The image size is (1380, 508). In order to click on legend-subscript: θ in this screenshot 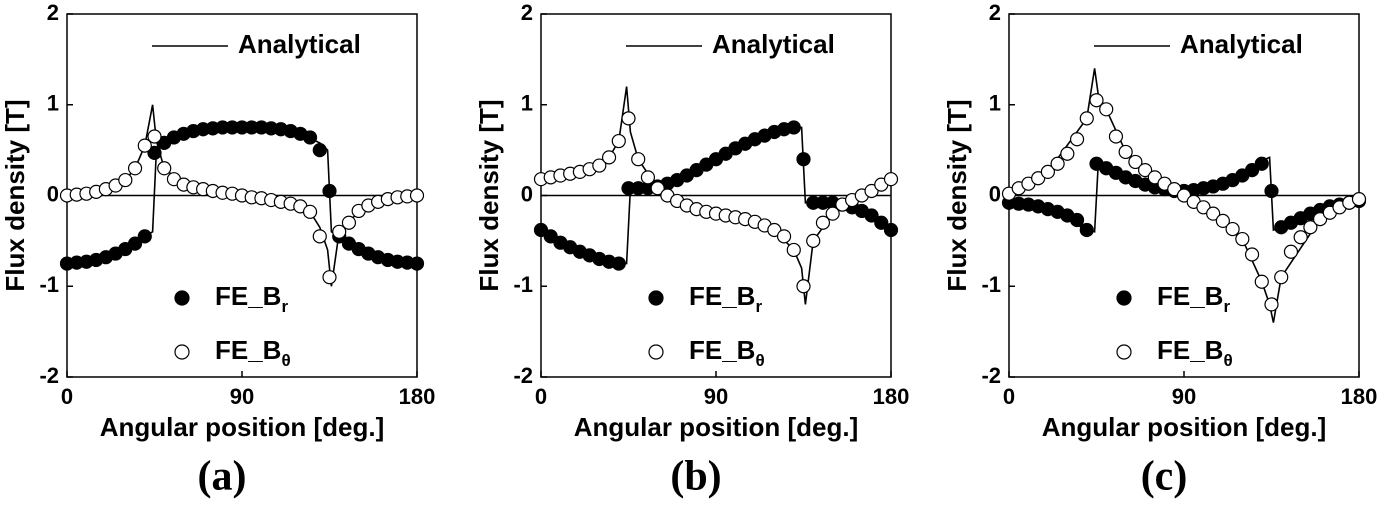, I will do `click(1227, 360)`.